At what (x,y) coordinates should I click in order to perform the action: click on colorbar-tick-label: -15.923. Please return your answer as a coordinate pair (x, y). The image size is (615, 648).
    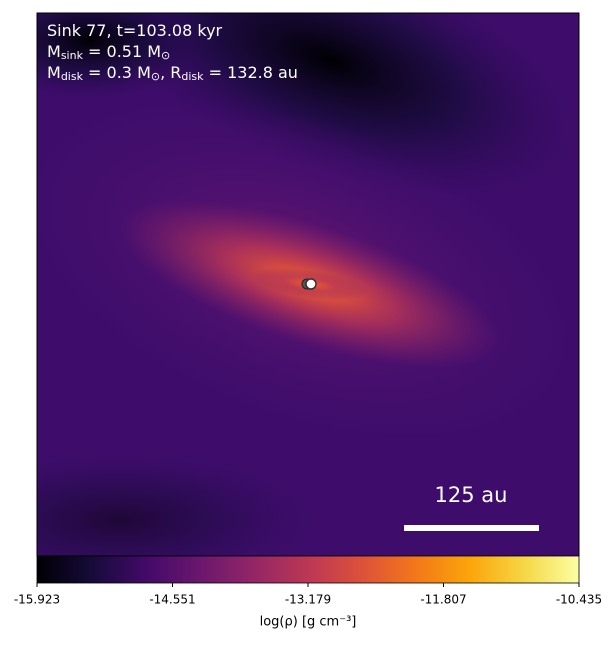
    Looking at the image, I should click on (37, 600).